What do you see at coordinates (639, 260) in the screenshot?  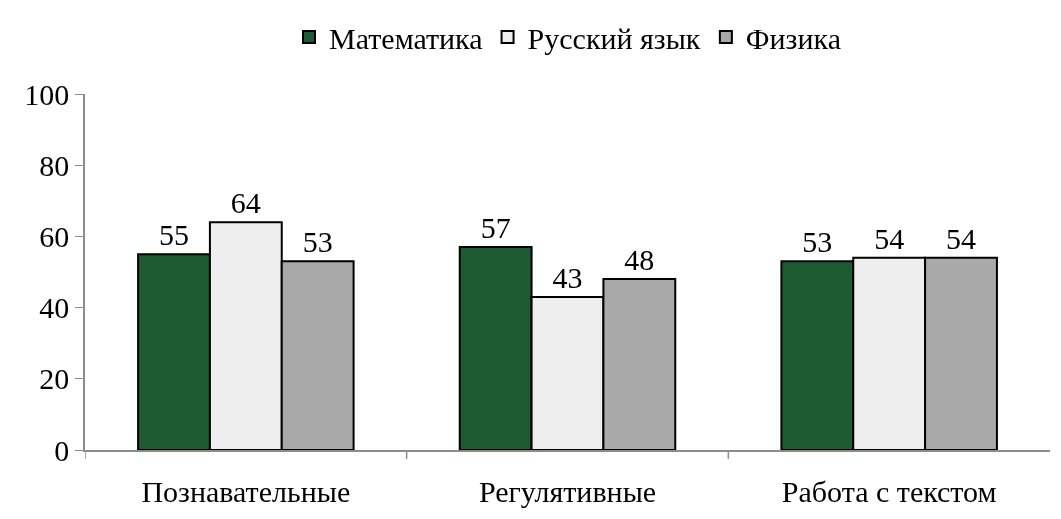 I see `data-label: 48` at bounding box center [639, 260].